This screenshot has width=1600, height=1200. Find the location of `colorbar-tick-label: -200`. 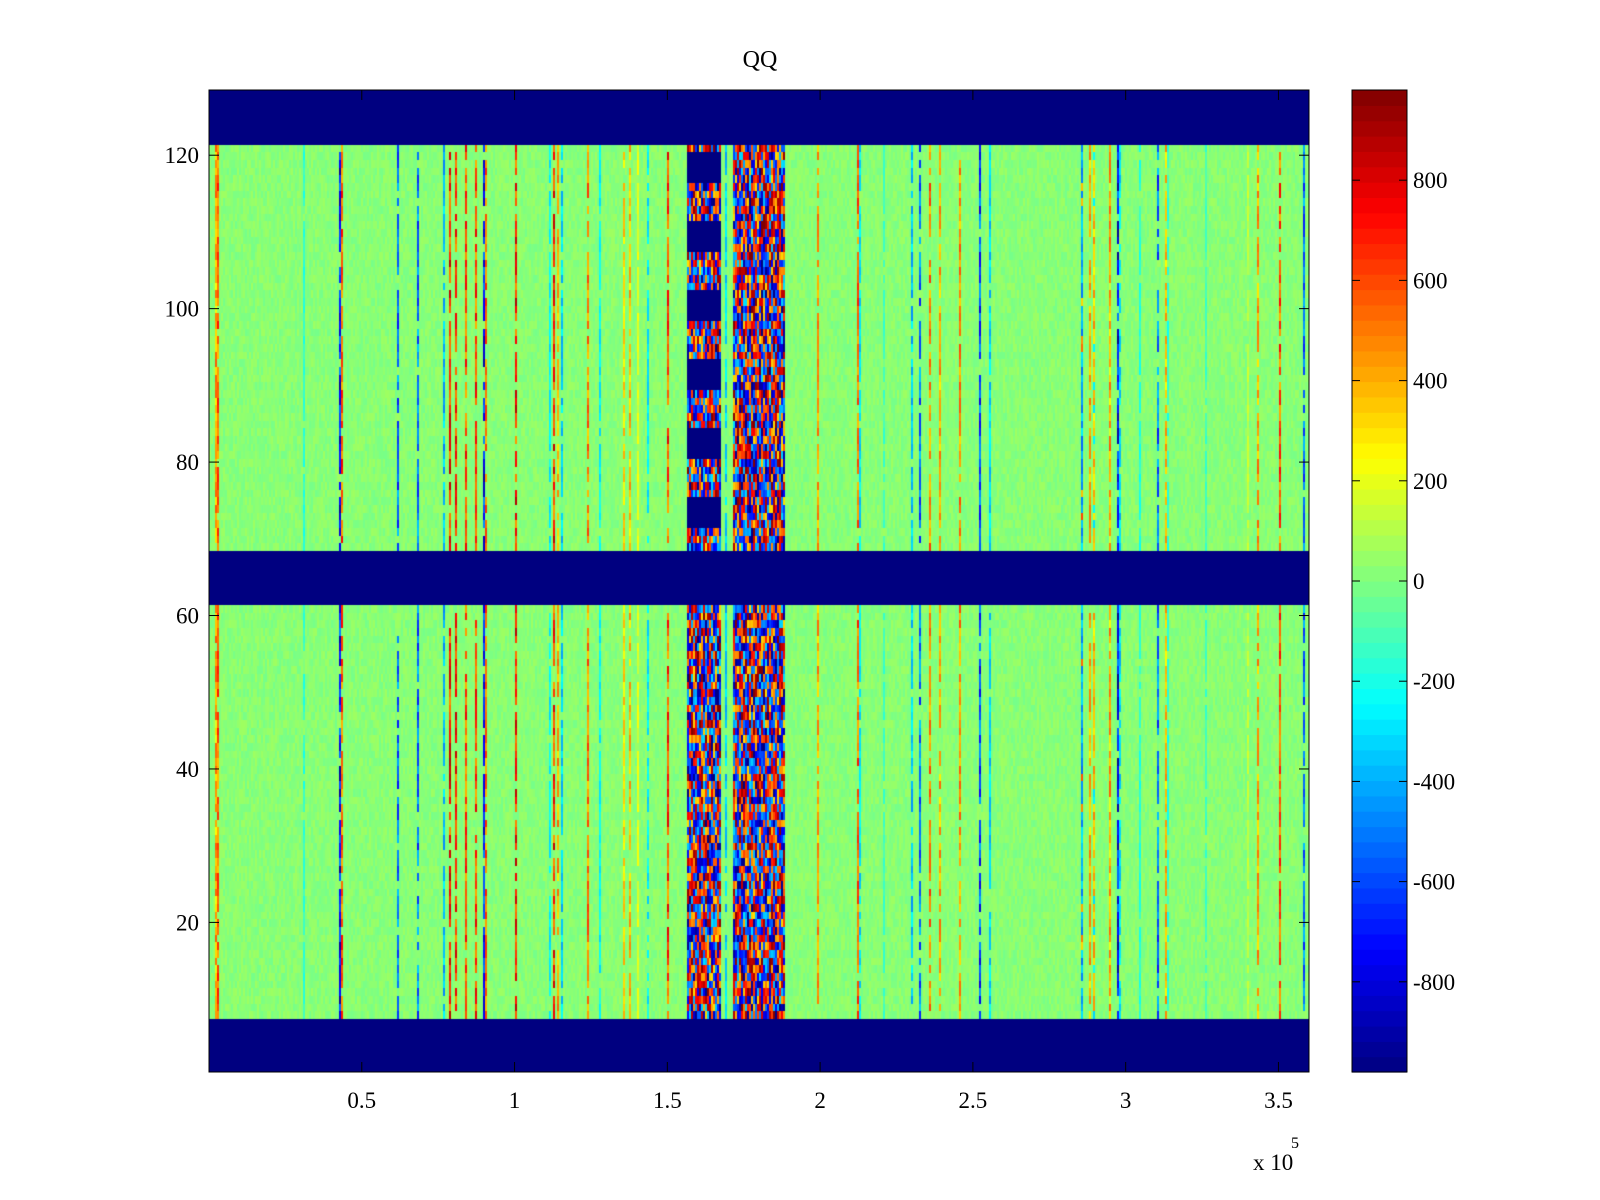

colorbar-tick-label: -200 is located at coordinates (1434, 681).